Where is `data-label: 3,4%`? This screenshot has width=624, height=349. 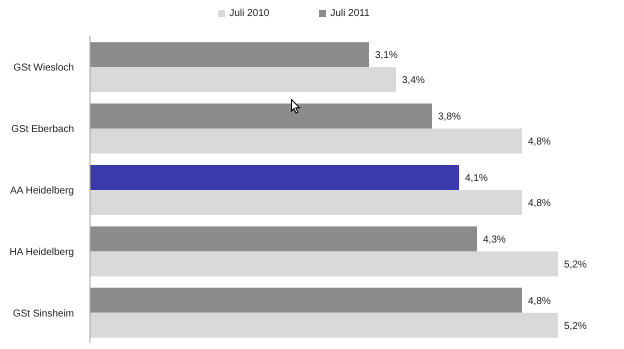
data-label: 3,4% is located at coordinates (413, 80).